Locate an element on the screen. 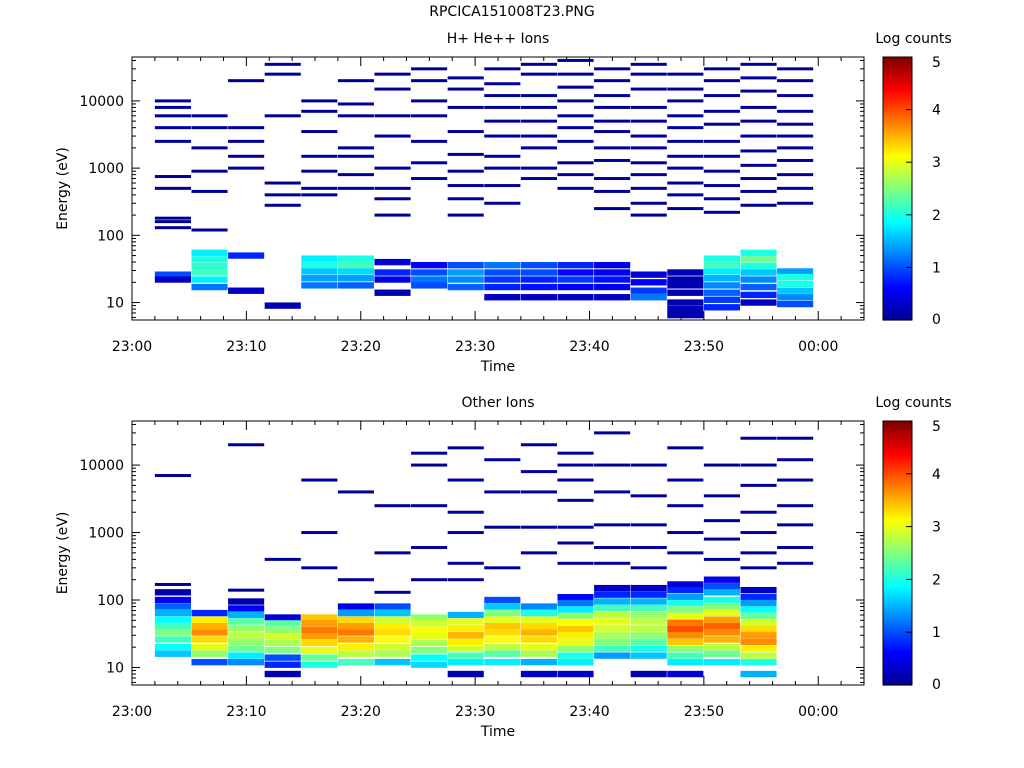  y-axis-label: Energy (eV) is located at coordinates (63, 188).